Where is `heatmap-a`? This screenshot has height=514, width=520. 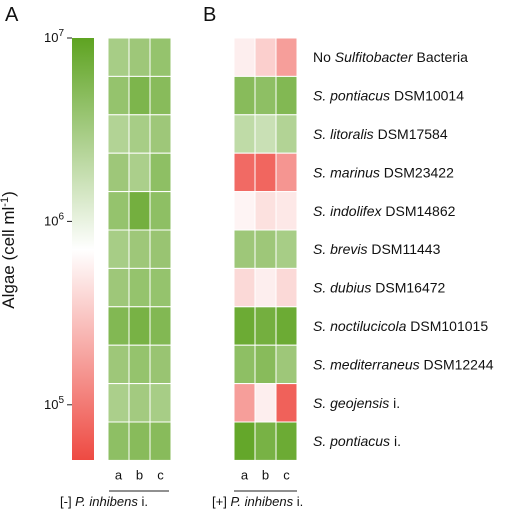 heatmap-a is located at coordinates (139, 249).